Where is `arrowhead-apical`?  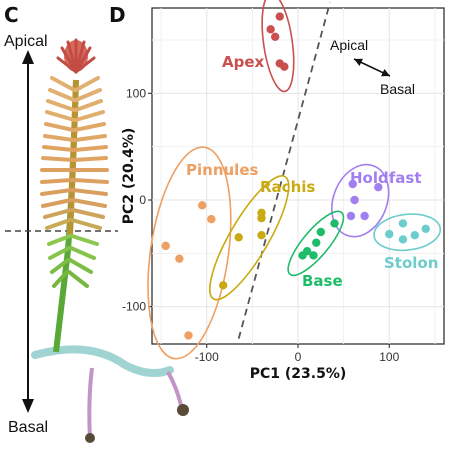
arrowhead-apical is located at coordinates (358, 62).